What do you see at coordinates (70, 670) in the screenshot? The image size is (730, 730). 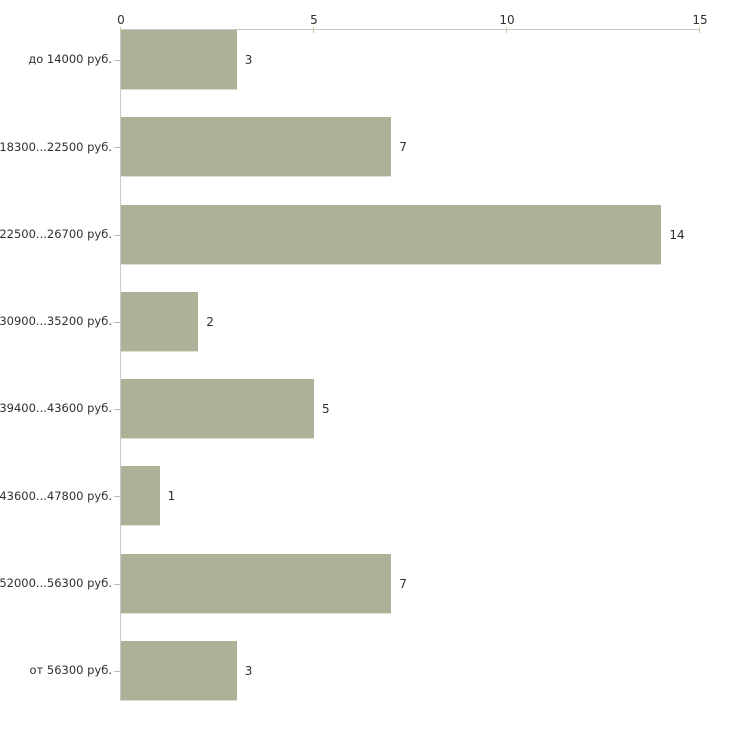 I see `category-label: от 56300 руб.` at bounding box center [70, 670].